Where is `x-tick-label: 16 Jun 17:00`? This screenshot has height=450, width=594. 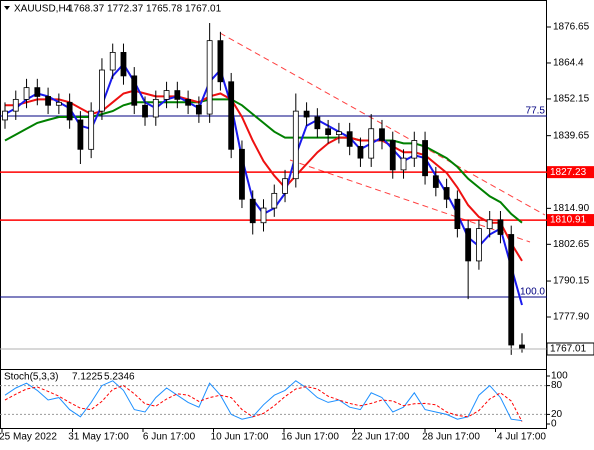 x-tick-label: 16 Jun 17:00 is located at coordinates (310, 437).